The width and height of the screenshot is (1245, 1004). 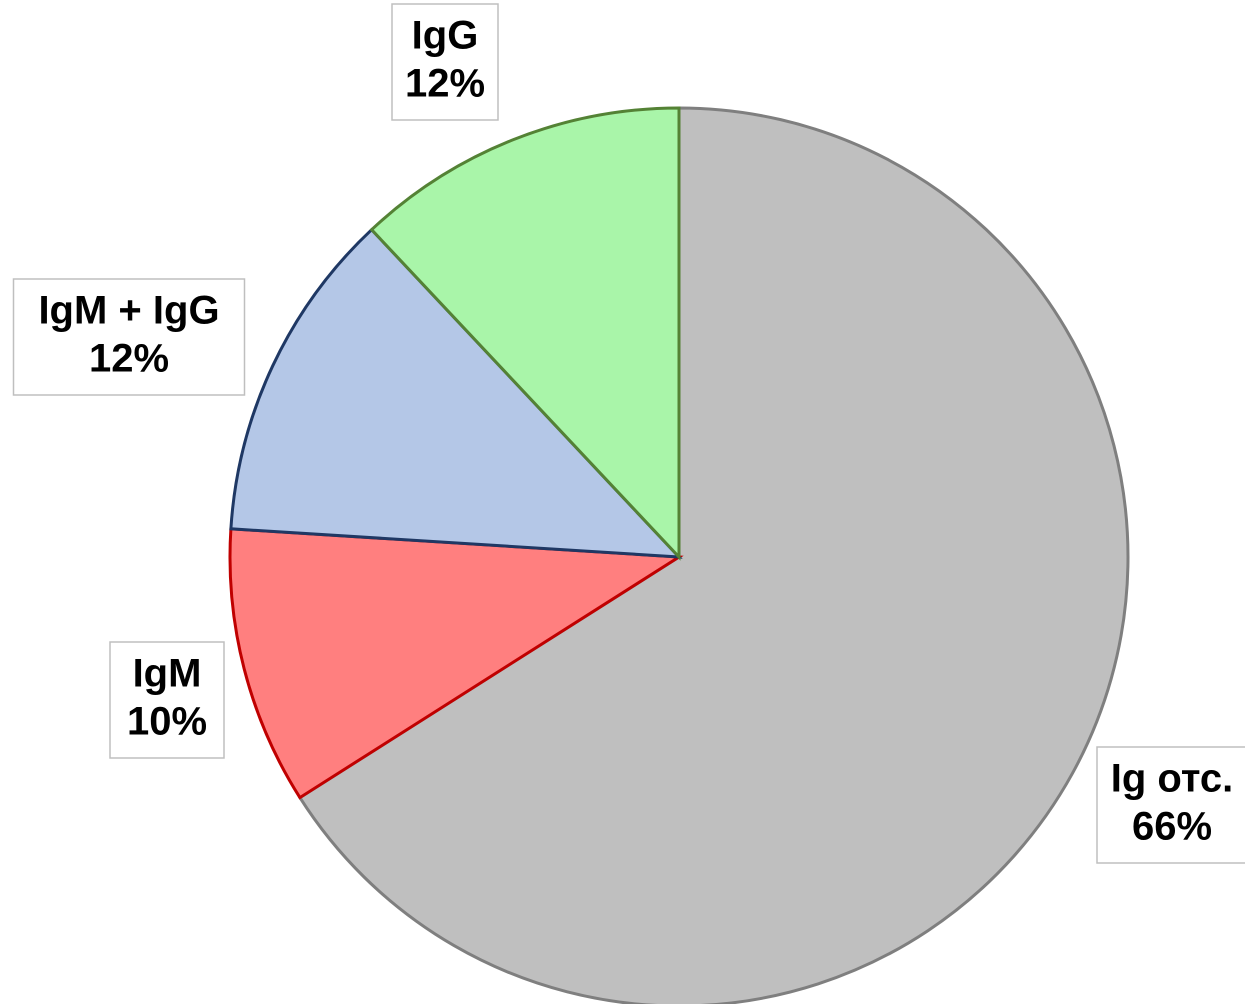 I want to click on slice-label: Ig отс., so click(x=1172, y=779).